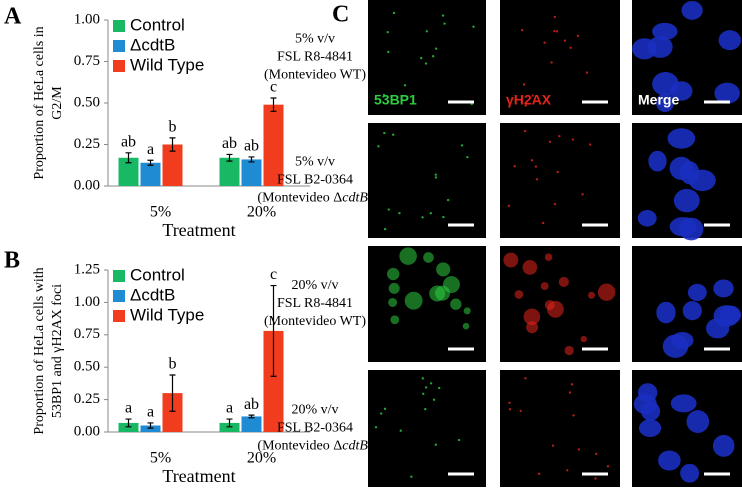  What do you see at coordinates (315, 180) in the screenshot?
I see `row-label: FSL B2-0364` at bounding box center [315, 180].